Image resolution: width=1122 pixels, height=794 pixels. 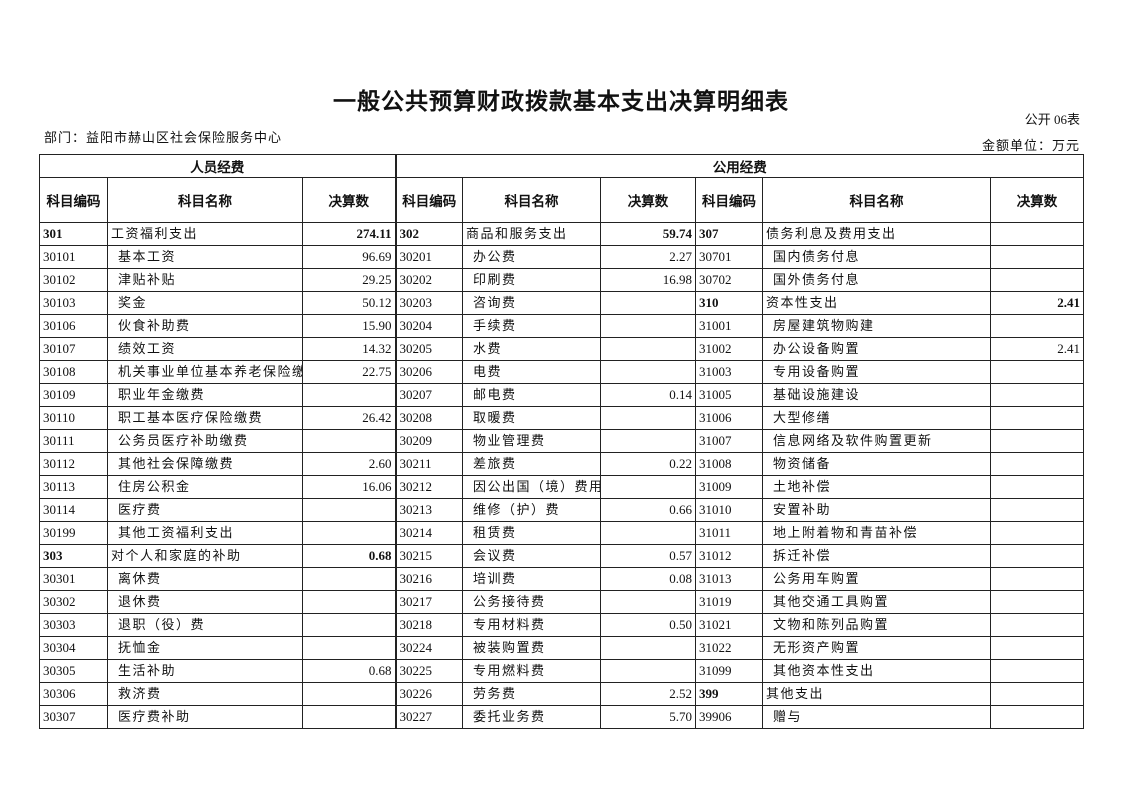 What do you see at coordinates (73, 579) in the screenshot?
I see `subject-code: 30301` at bounding box center [73, 579].